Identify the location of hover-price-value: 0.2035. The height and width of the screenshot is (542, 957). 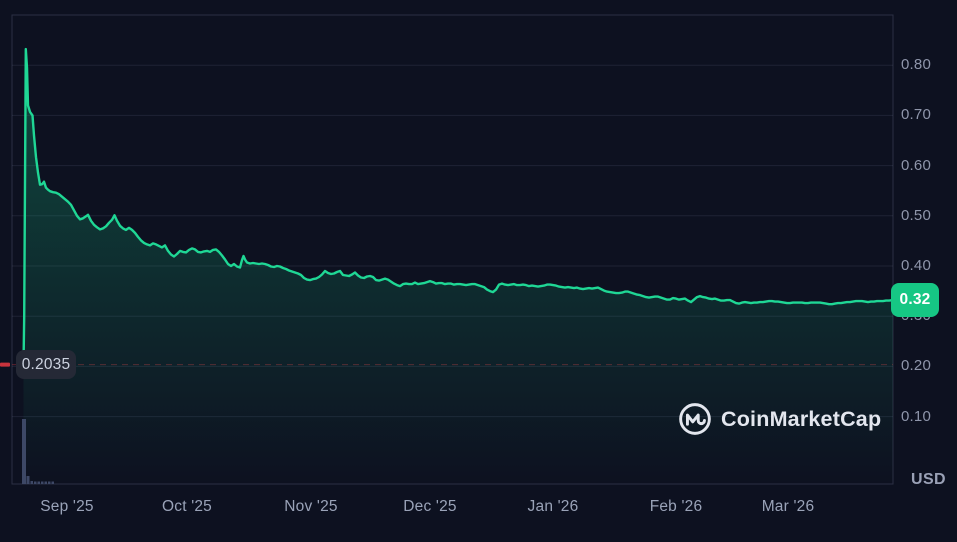
(46, 364).